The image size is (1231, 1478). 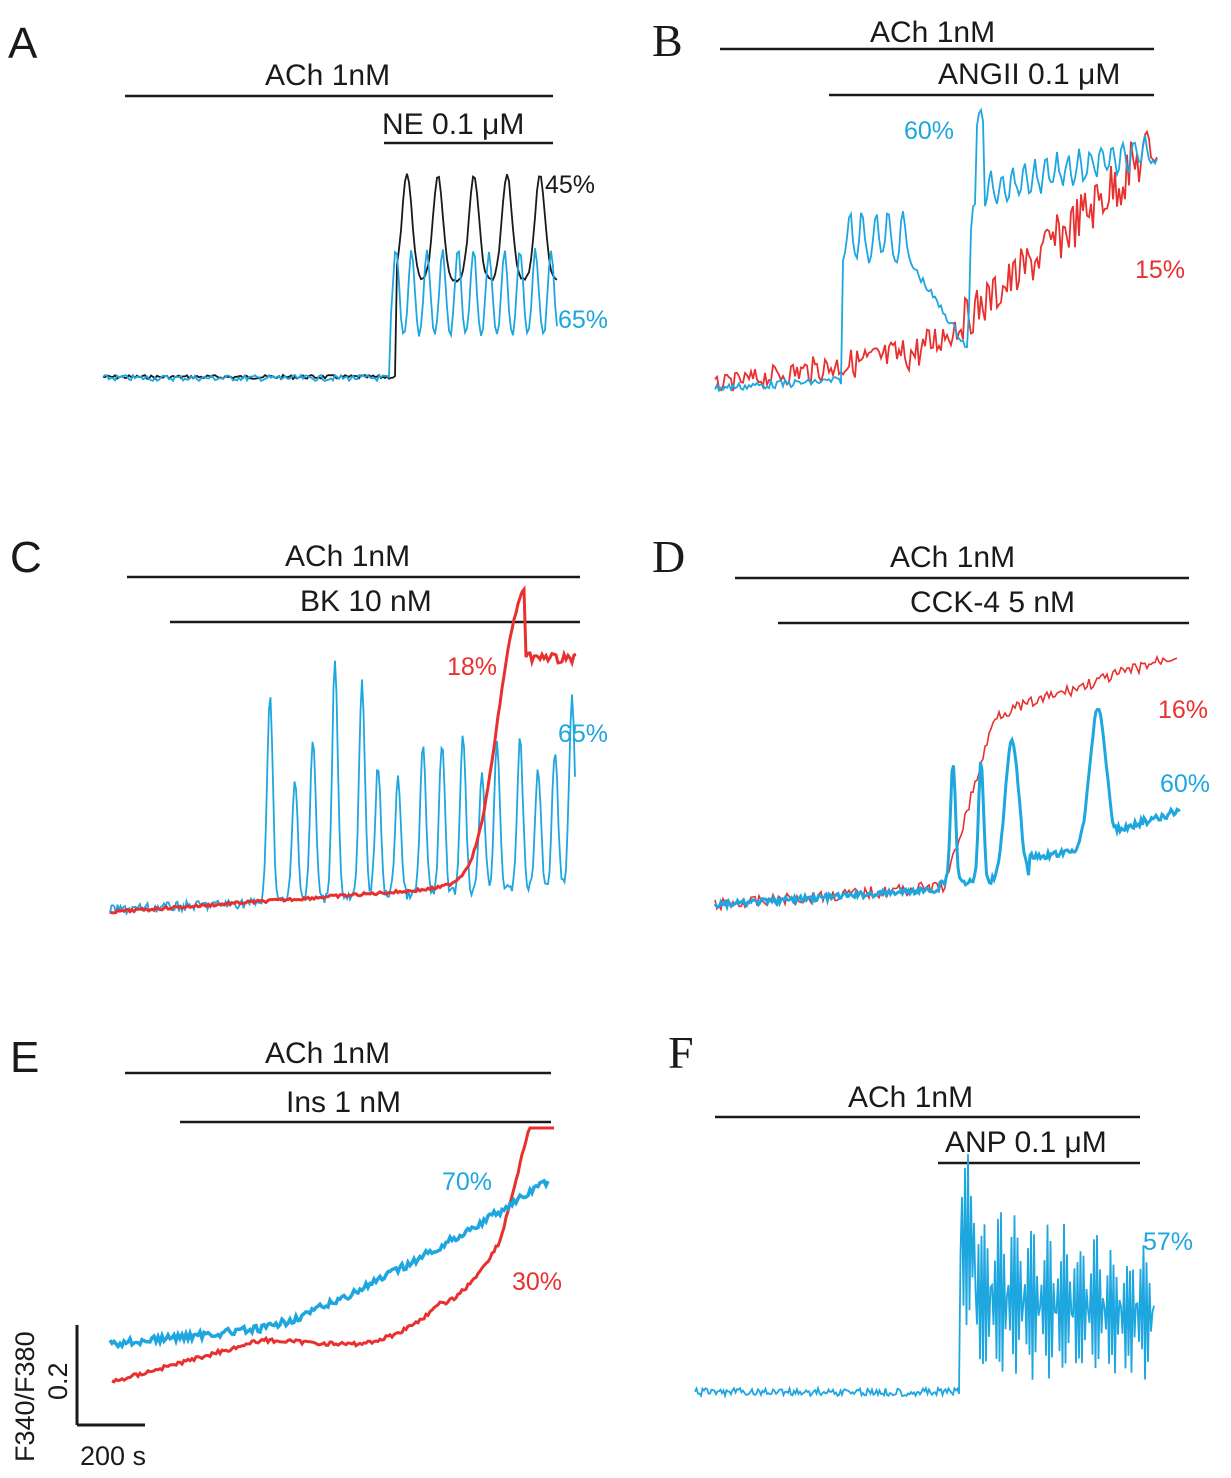 I want to click on percent-label-blue: 70%, so click(x=467, y=1182).